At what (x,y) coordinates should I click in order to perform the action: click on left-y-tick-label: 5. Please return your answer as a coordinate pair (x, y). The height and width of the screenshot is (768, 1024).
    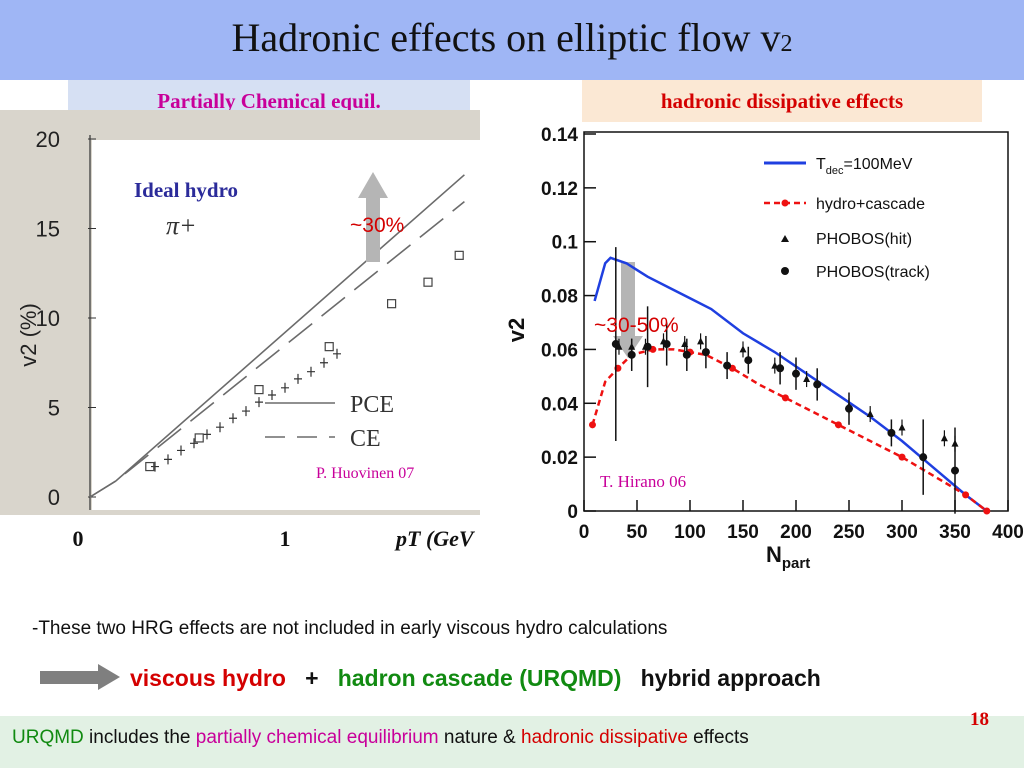
    Looking at the image, I should click on (54, 408).